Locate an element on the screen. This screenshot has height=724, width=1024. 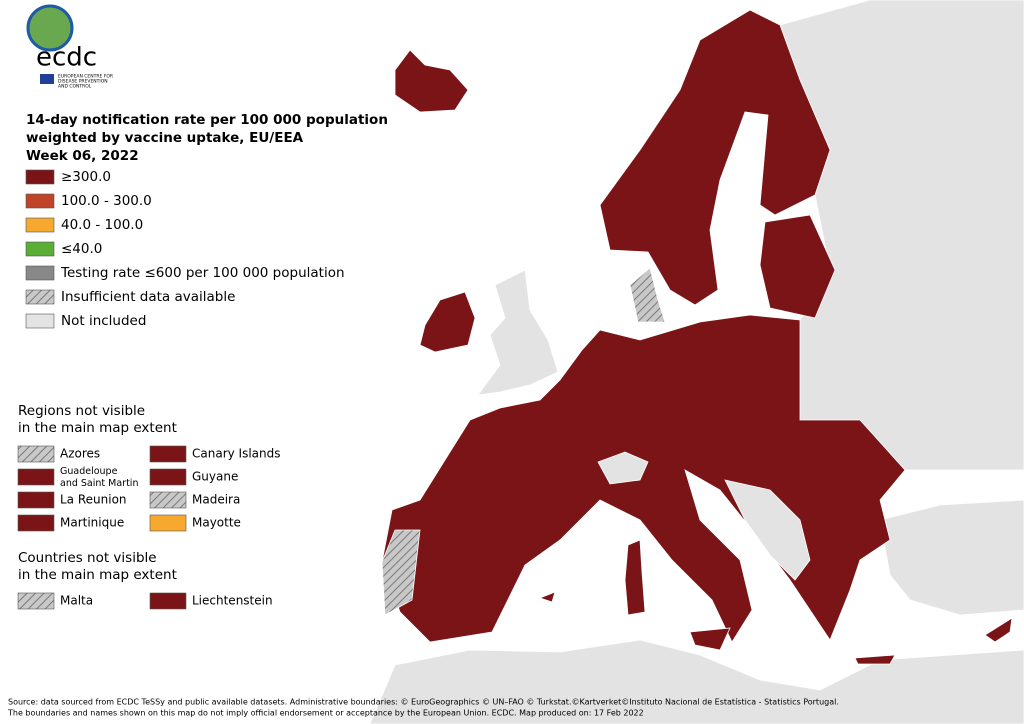
iceland is located at coordinates (431, 81).